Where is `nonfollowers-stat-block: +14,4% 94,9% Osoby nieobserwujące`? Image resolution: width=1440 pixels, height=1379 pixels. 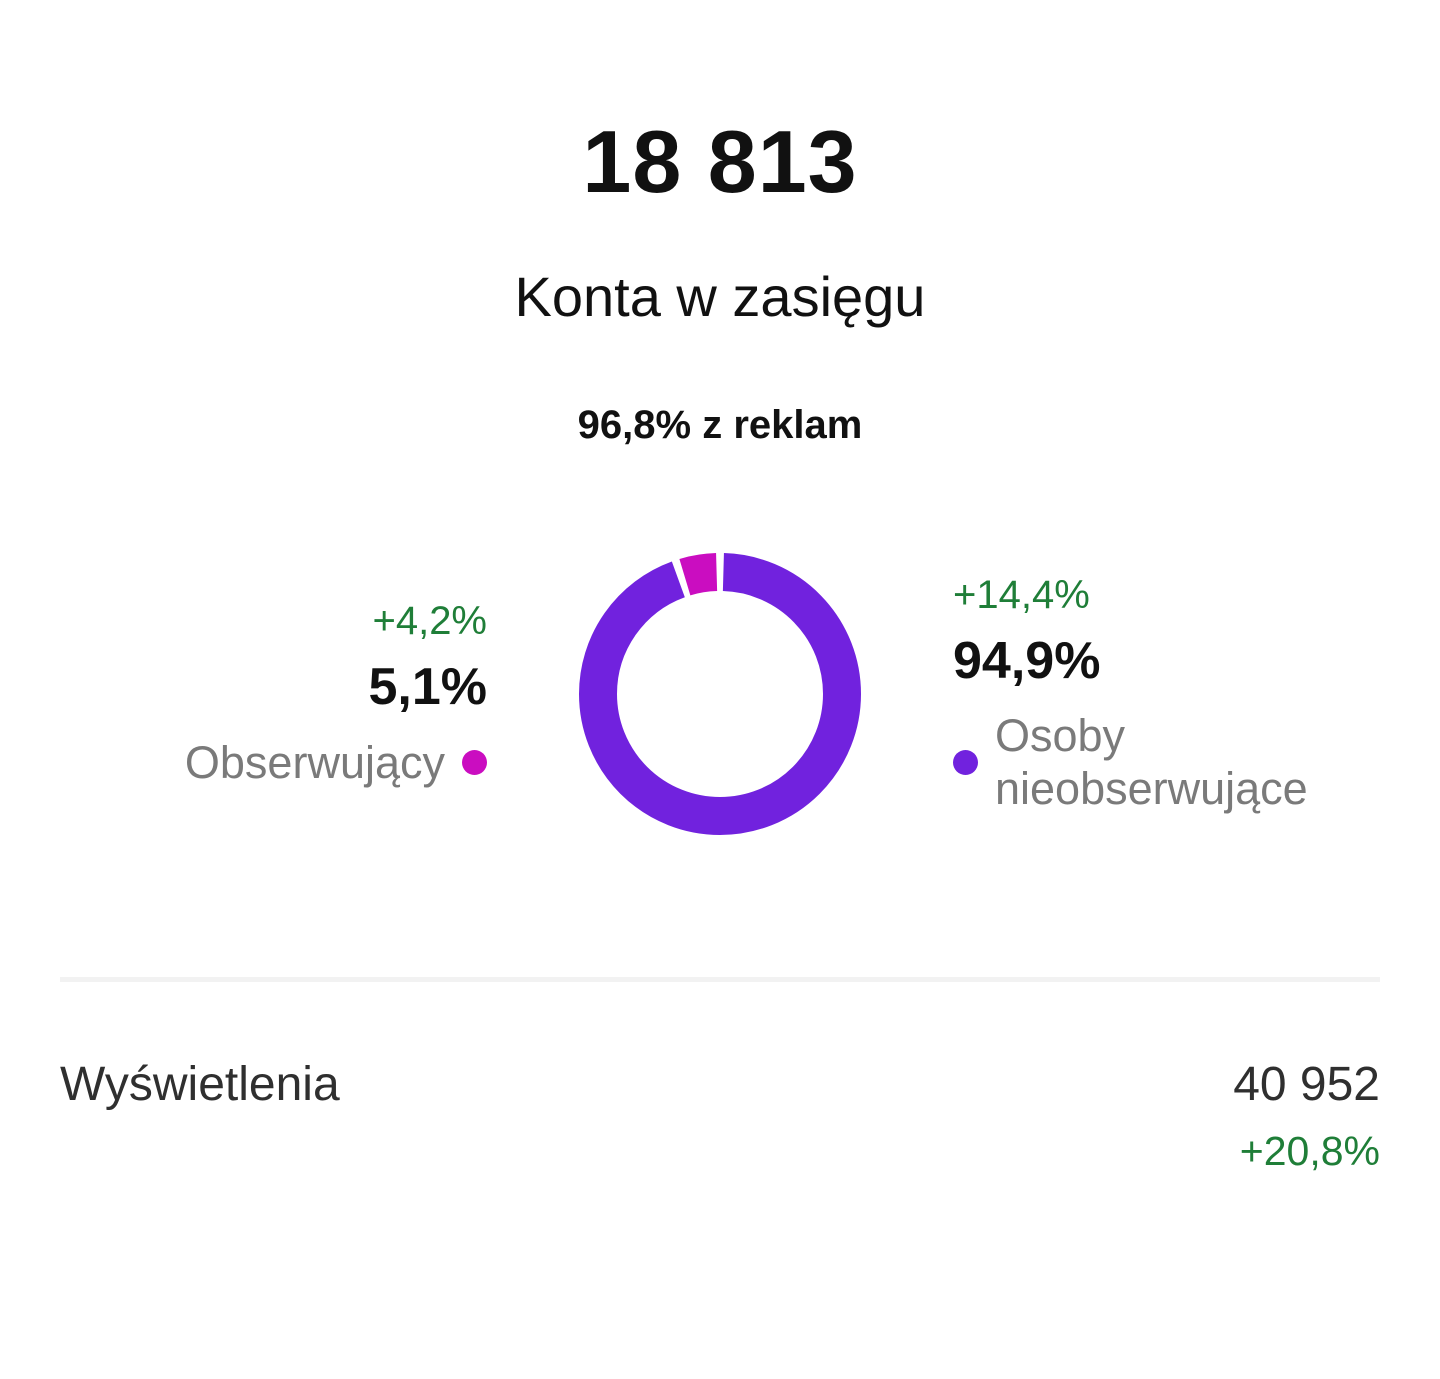
nonfollowers-stat-block: +14,4% 94,9% Osoby nieobserwujące is located at coordinates (1139, 694).